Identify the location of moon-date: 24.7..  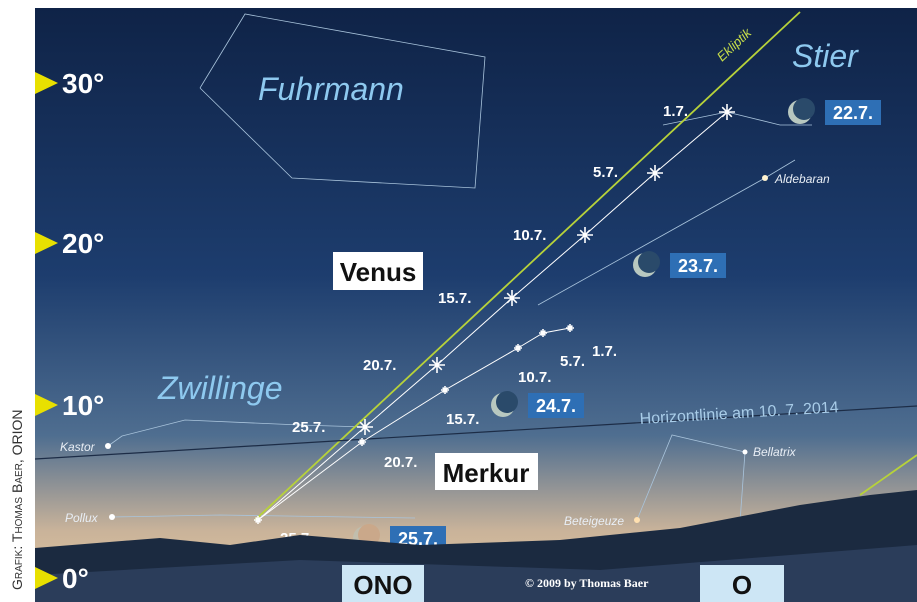
(556, 406).